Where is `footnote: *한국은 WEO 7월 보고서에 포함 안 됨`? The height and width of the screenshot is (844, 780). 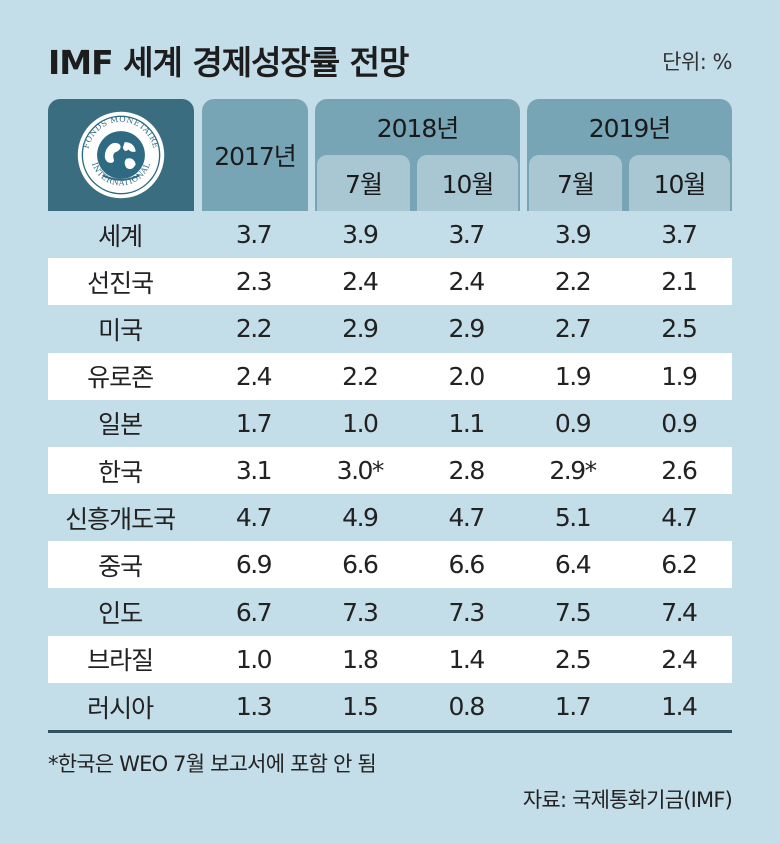 footnote: *한국은 WEO 7월 보고서에 포함 안 됨 is located at coordinates (212, 764).